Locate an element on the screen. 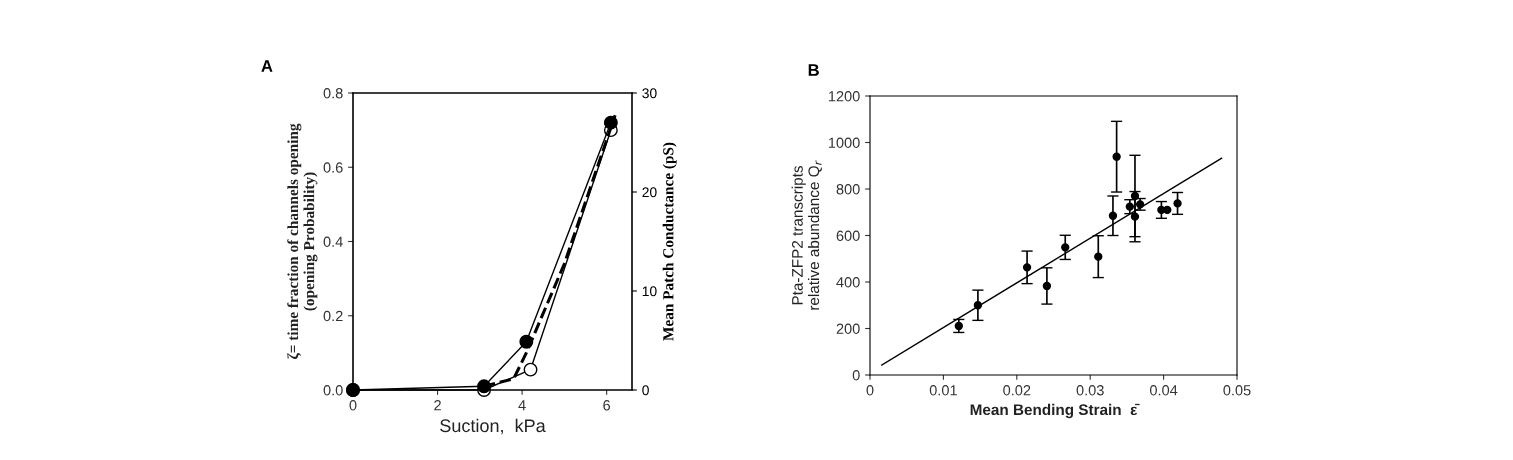 The height and width of the screenshot is (460, 1513). x-tick-label: 2 is located at coordinates (437, 405).